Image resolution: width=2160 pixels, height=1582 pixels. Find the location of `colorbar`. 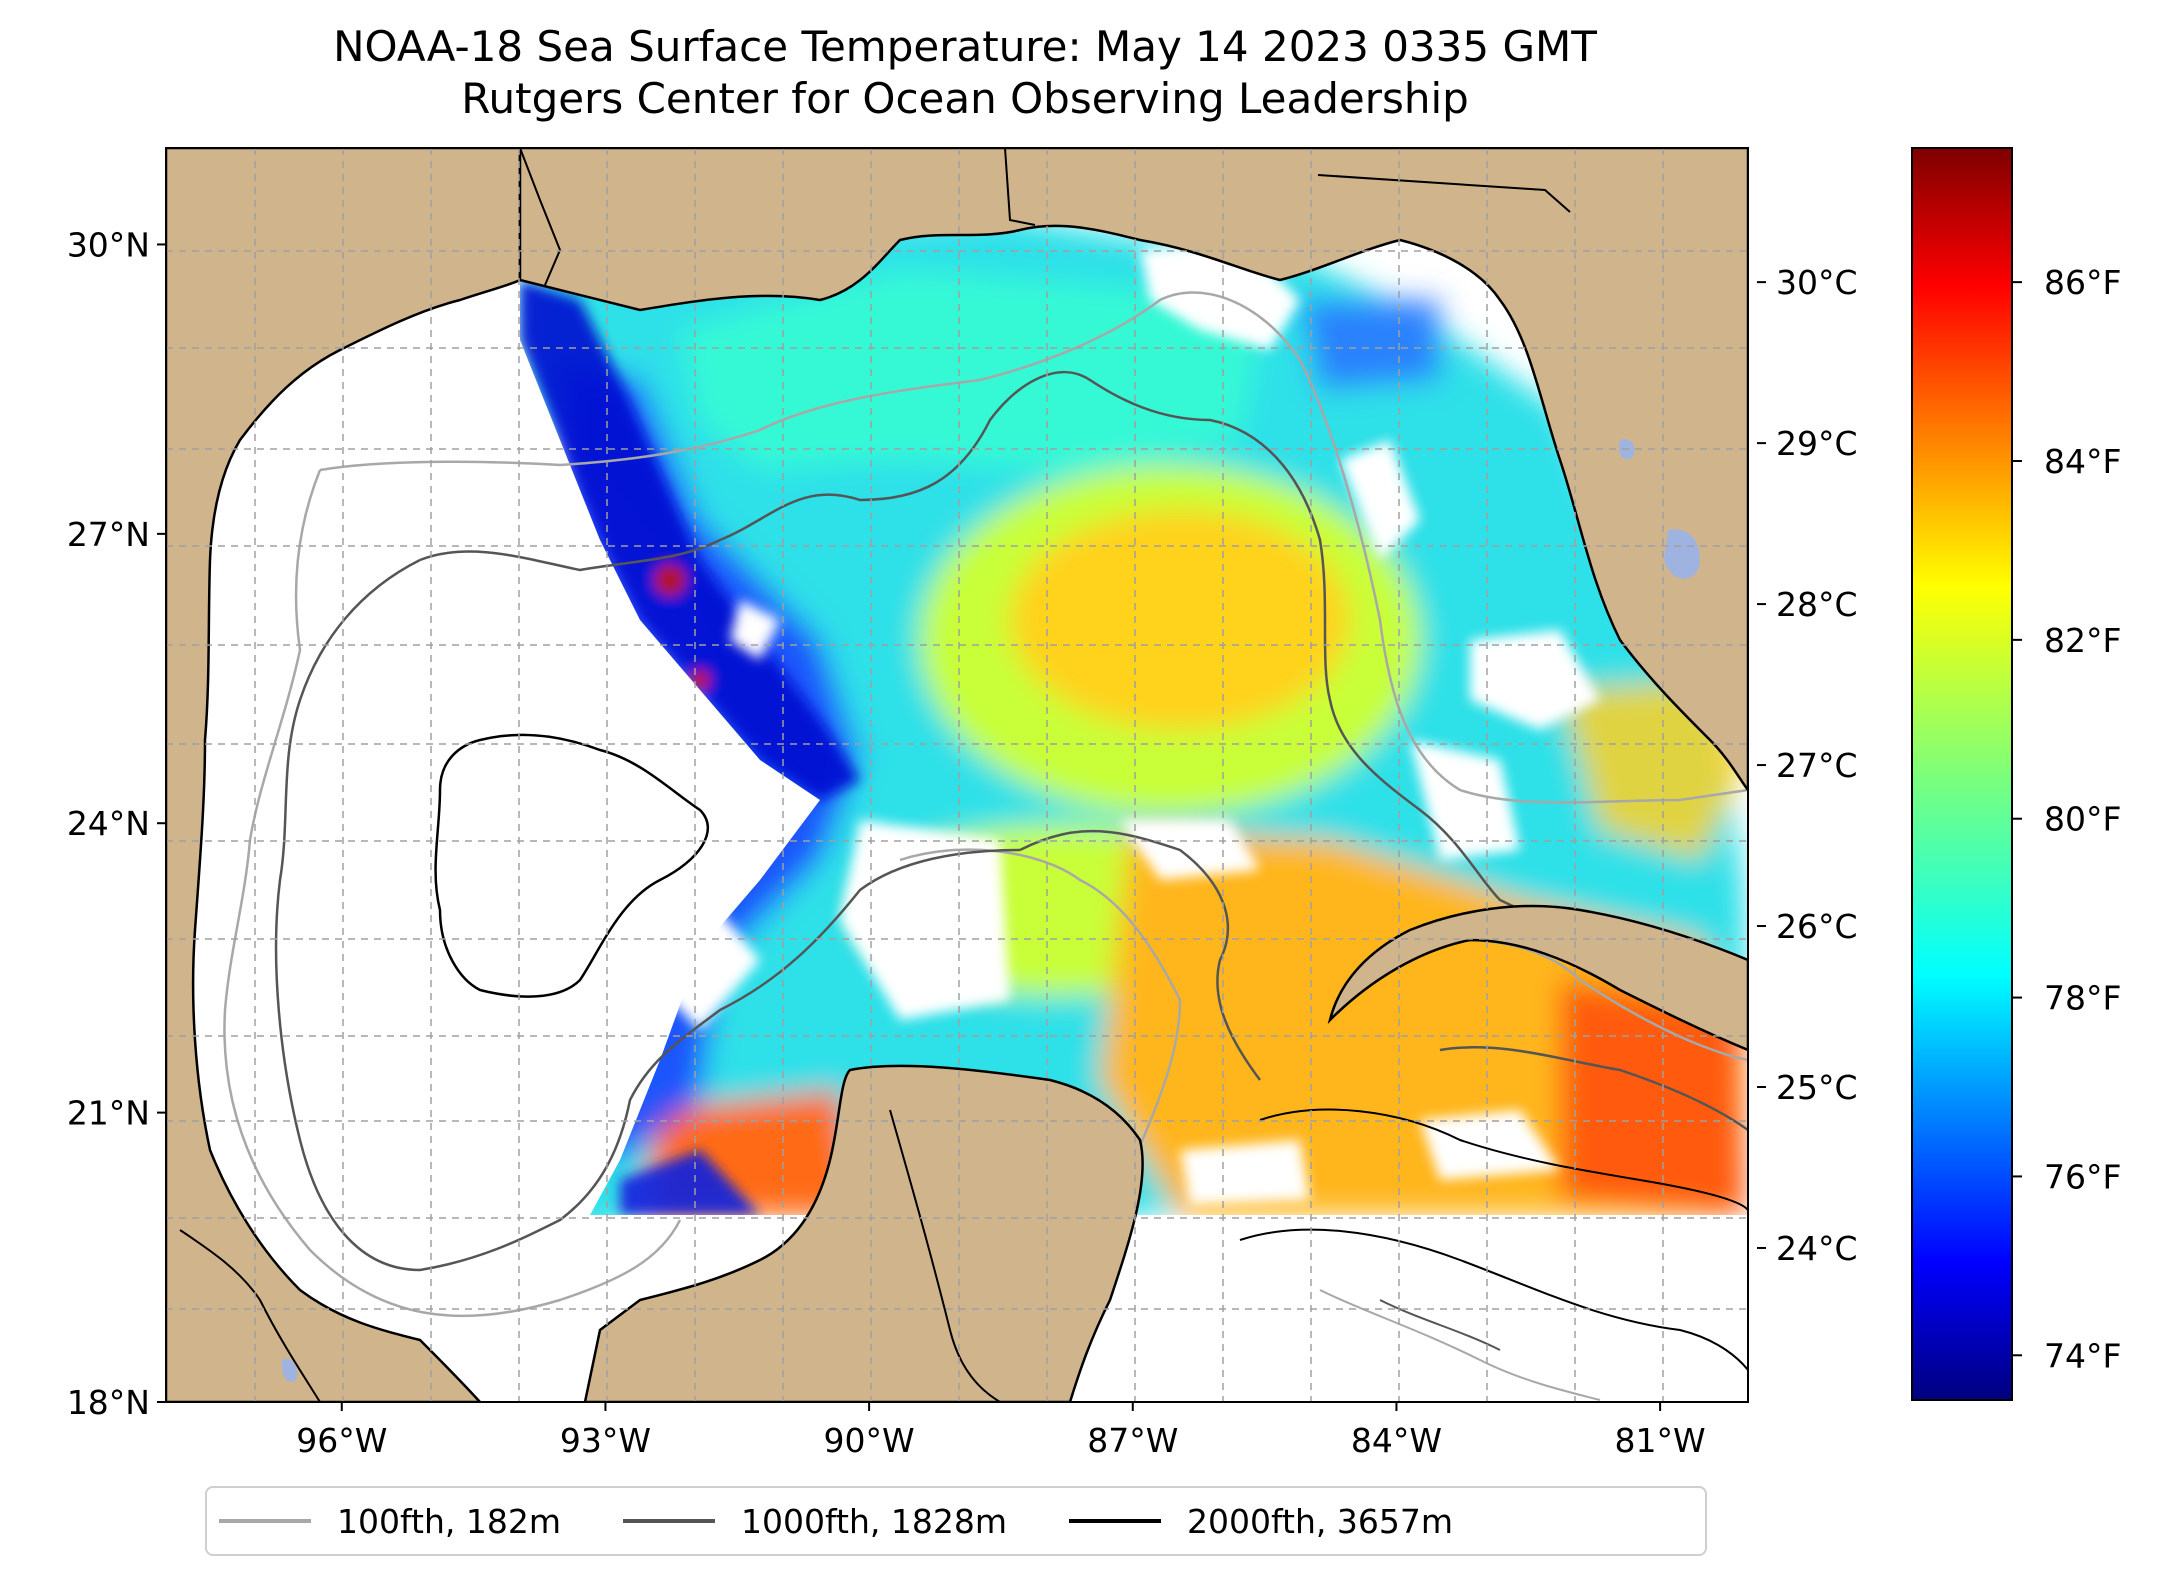

colorbar is located at coordinates (1962, 774).